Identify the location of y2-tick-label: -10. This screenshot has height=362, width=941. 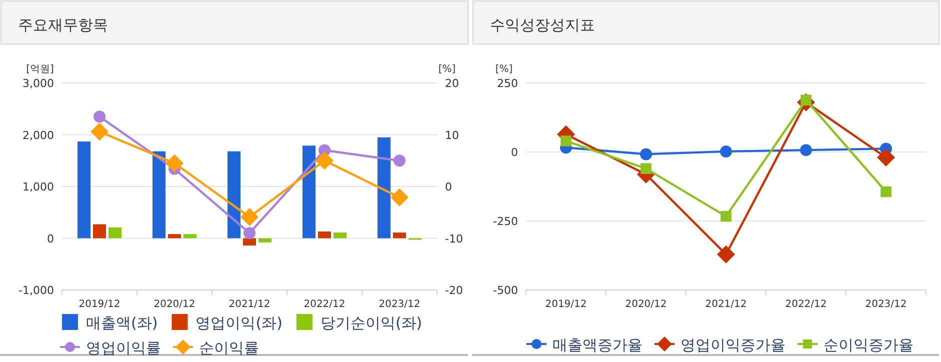
(454, 239).